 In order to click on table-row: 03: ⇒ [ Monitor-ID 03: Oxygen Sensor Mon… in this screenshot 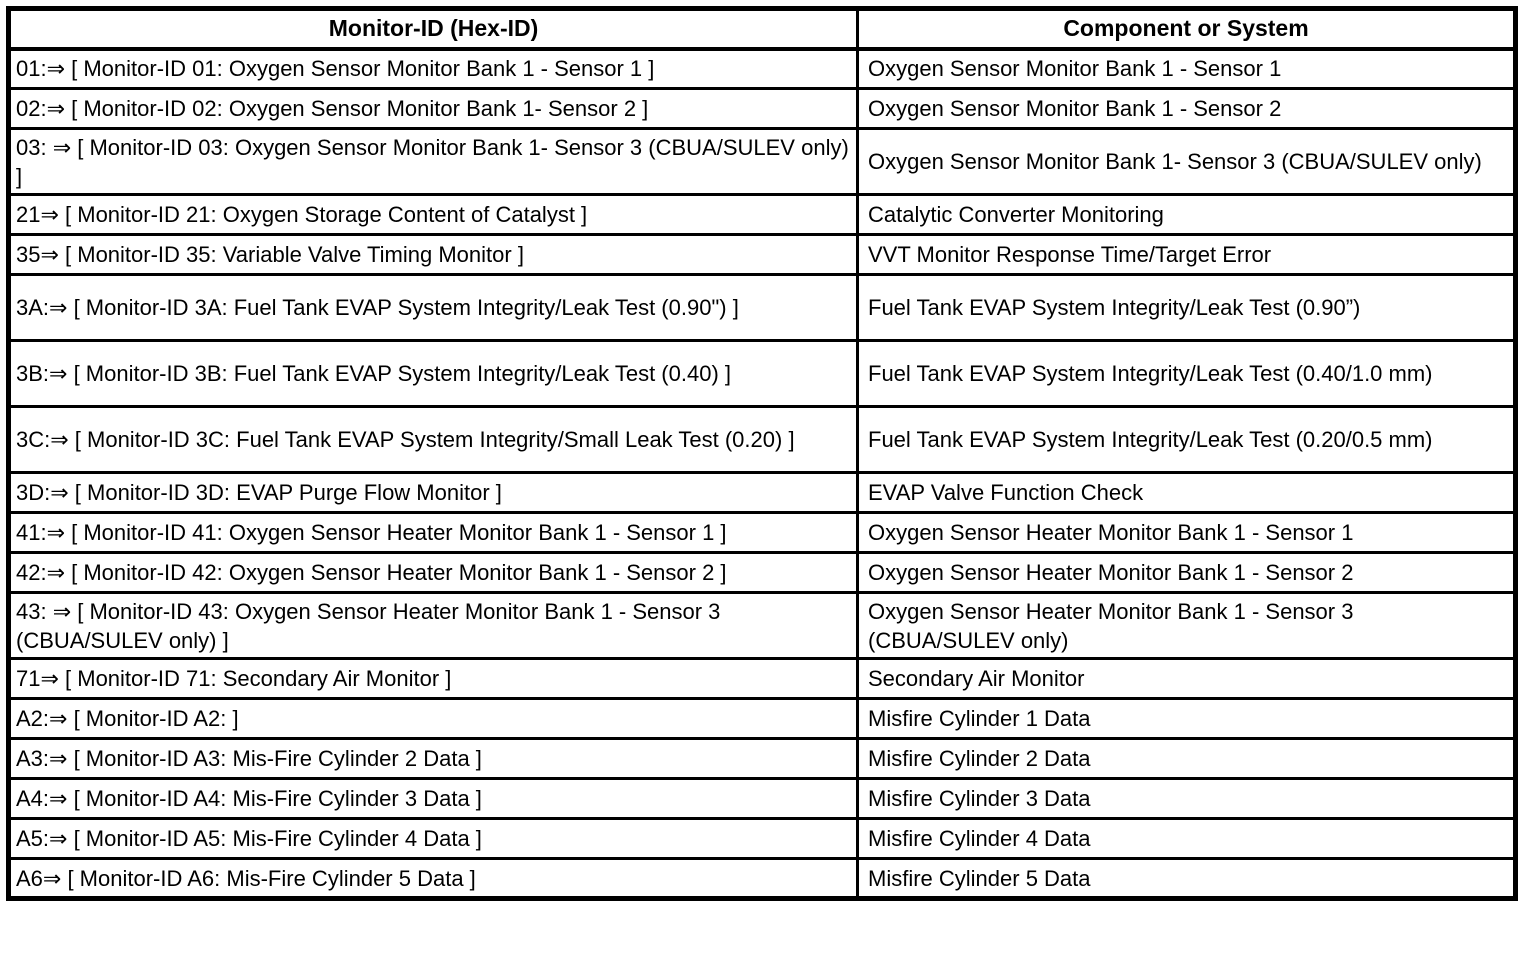, I will do `click(762, 161)`.